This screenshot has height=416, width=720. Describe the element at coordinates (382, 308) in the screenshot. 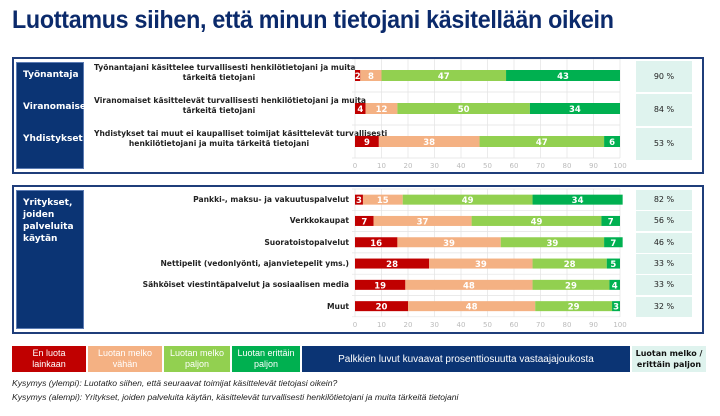

I see `bar-data-label: 20` at that location.